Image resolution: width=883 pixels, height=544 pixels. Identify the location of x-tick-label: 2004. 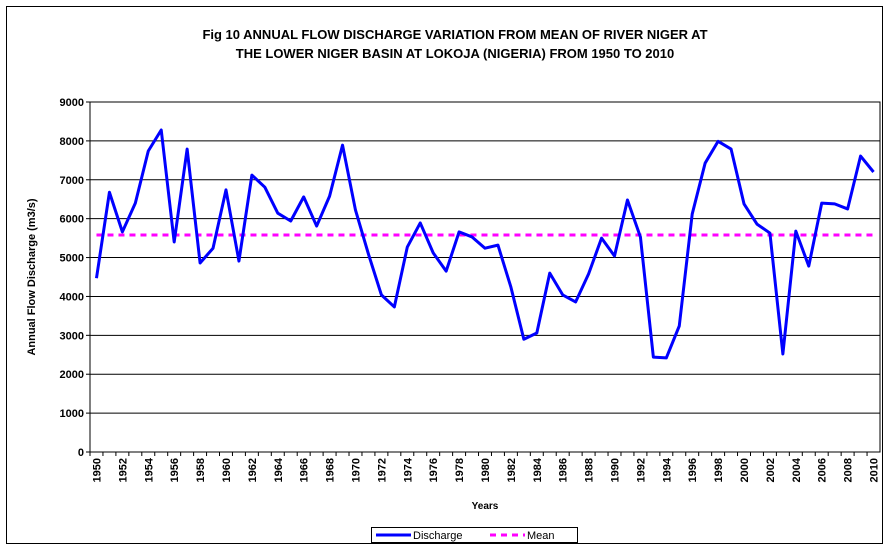
(797, 469).